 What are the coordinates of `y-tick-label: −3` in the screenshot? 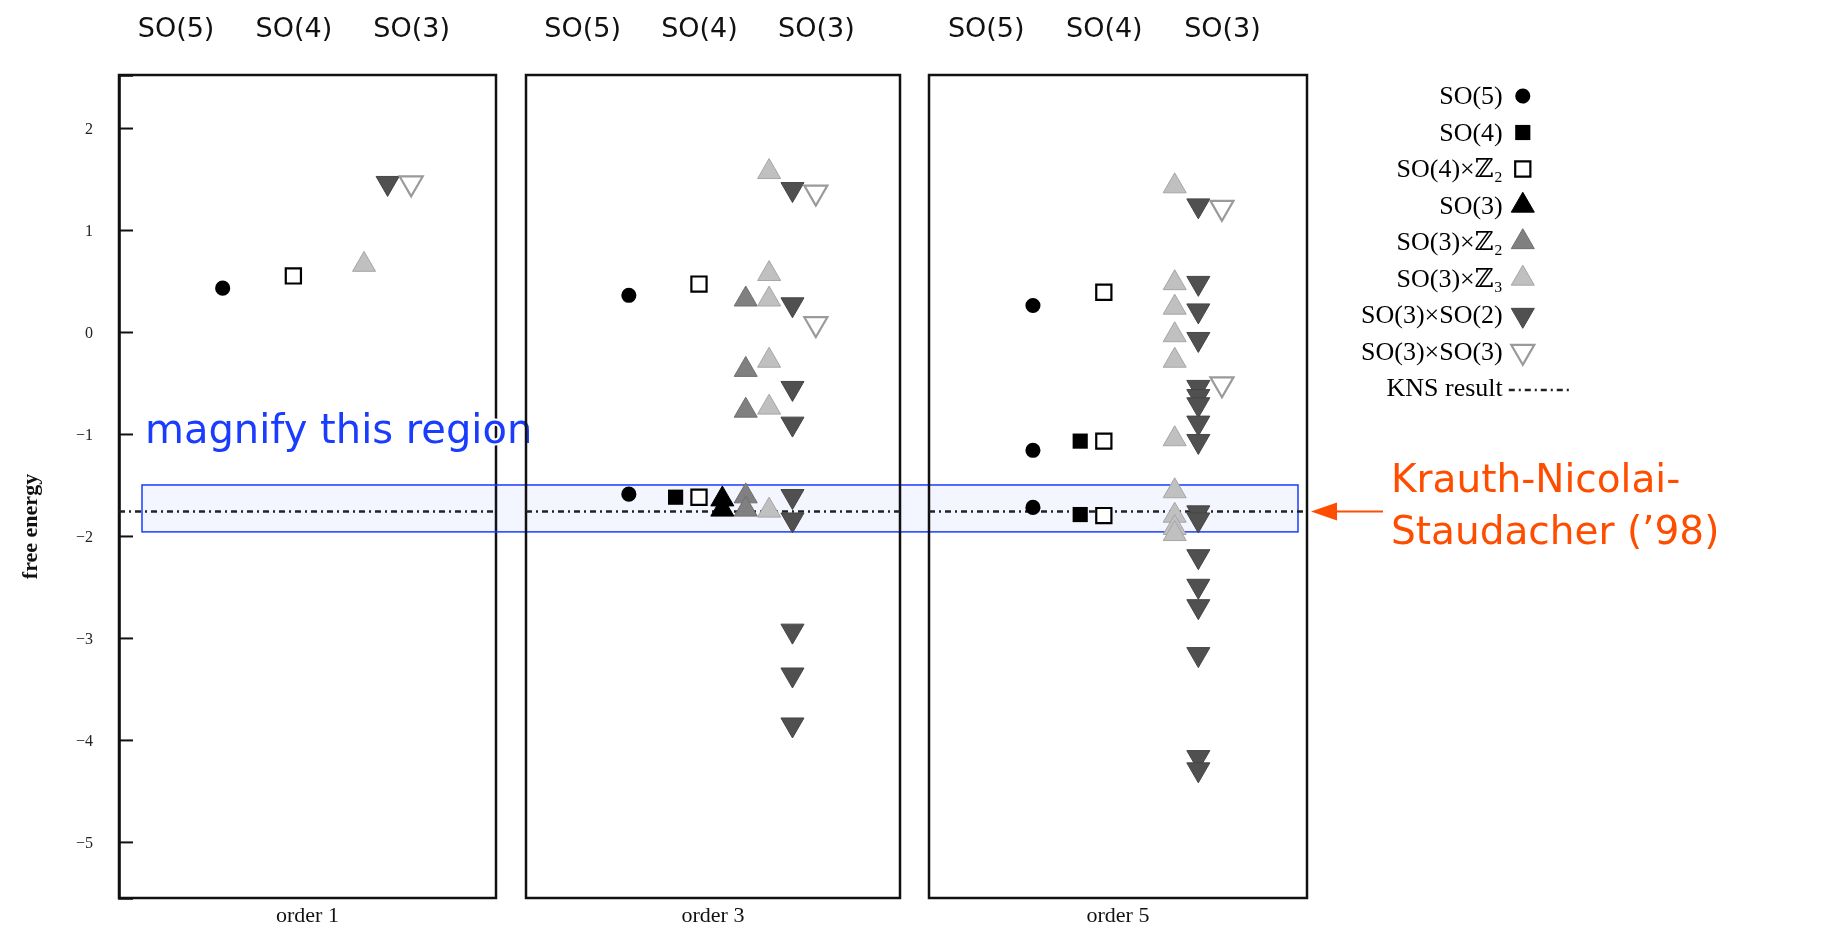 It's located at (84, 638).